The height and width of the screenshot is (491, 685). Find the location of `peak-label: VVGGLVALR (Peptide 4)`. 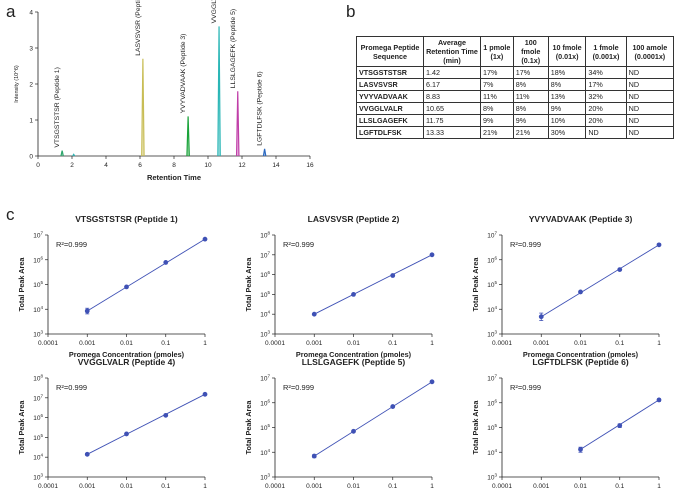

peak-label: VVGGLVALR (Peptide 4) is located at coordinates (214, 11).